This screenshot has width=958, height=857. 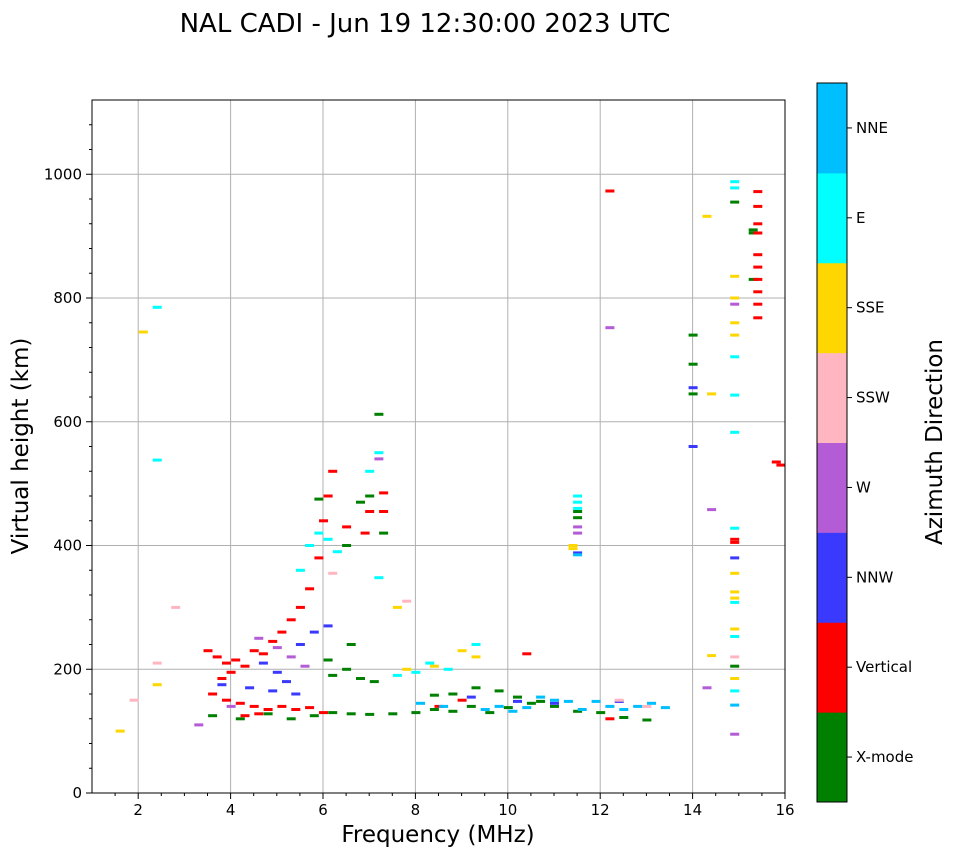 What do you see at coordinates (884, 757) in the screenshot?
I see `colorbar-label-x-mode: X-mode` at bounding box center [884, 757].